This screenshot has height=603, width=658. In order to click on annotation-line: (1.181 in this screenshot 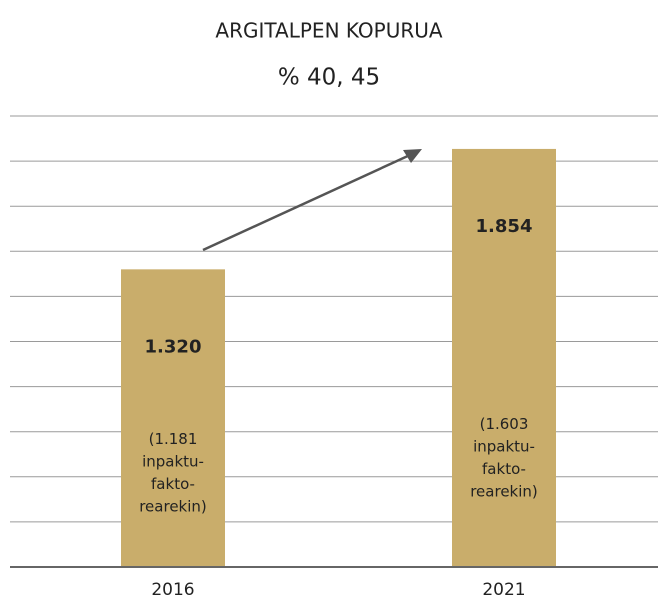, I will do `click(173, 439)`.